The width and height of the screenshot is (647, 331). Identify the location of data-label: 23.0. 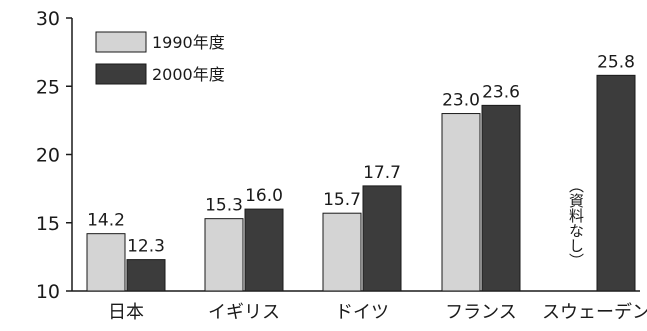
(461, 101).